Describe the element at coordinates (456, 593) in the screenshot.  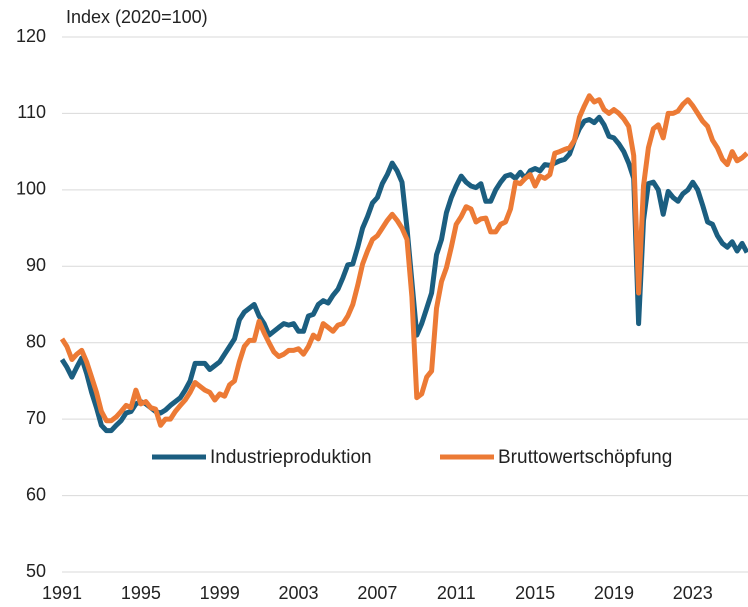
I see `x-tick-label: 2011` at that location.